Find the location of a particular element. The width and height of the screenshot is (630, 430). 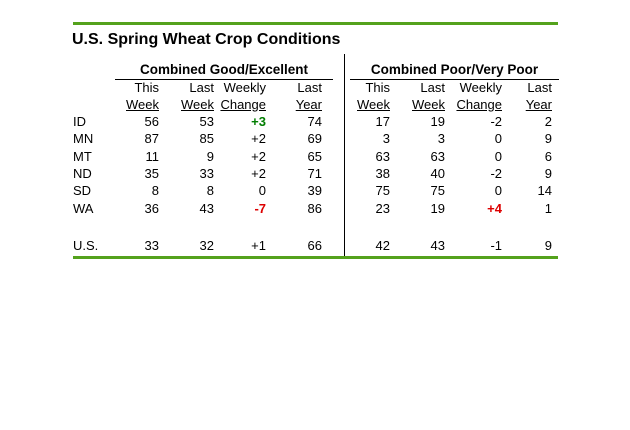

this-week-value: 63 is located at coordinates (382, 156).